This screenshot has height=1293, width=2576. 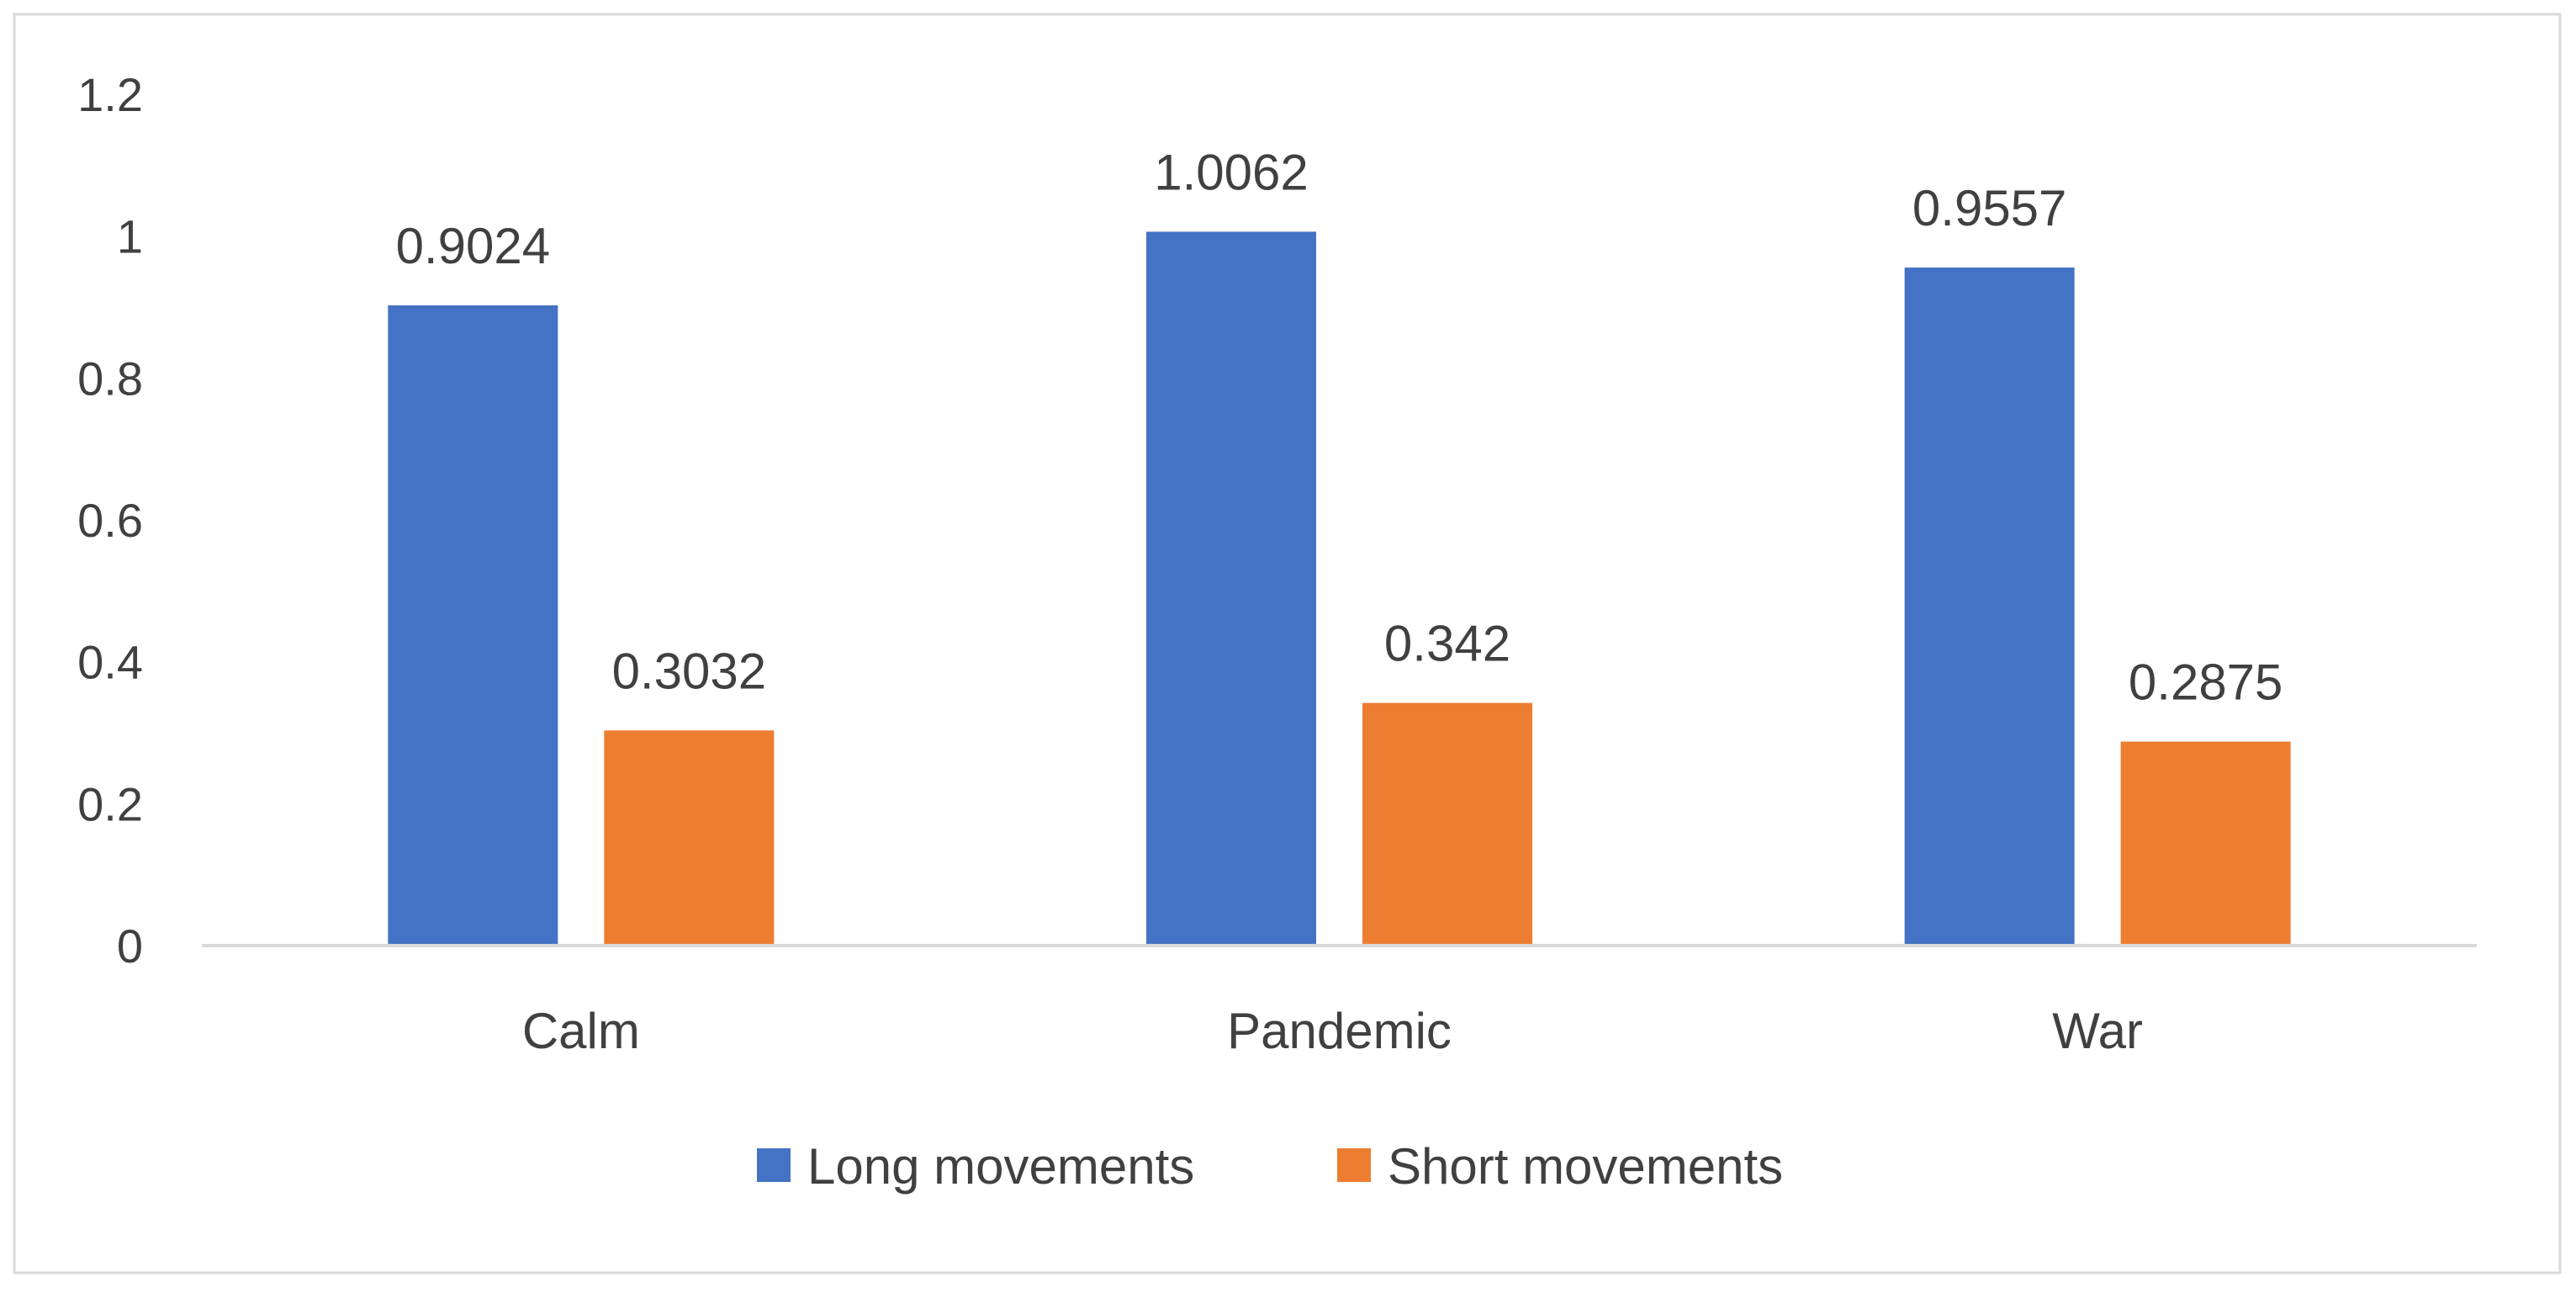 I want to click on legend-long-movements: Long movements, so click(x=975, y=1166).